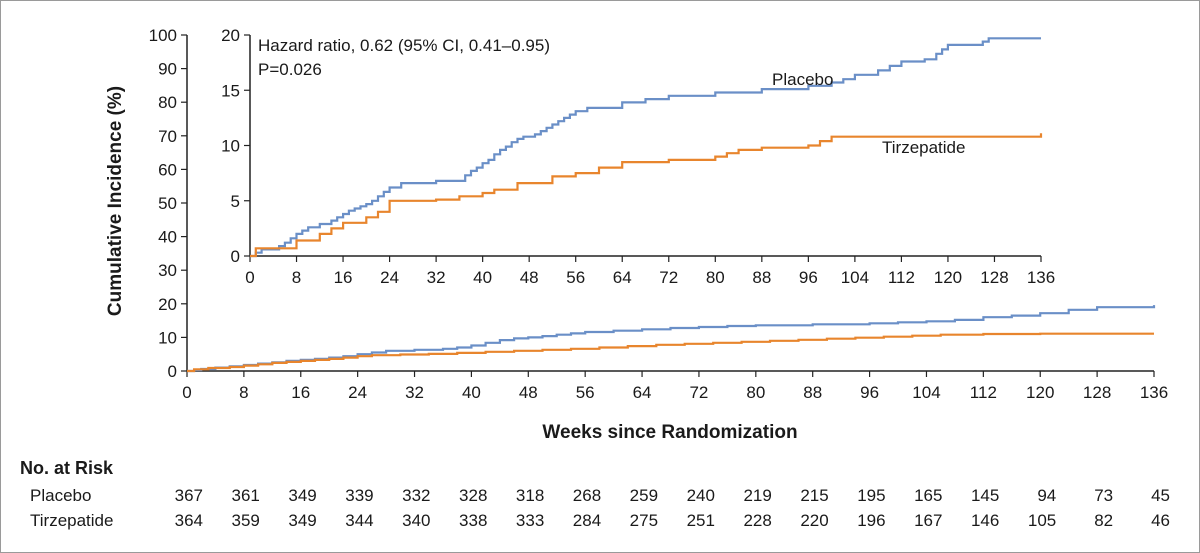  Describe the element at coordinates (701, 495) in the screenshot. I see `risk-value-placebo: 240` at that location.